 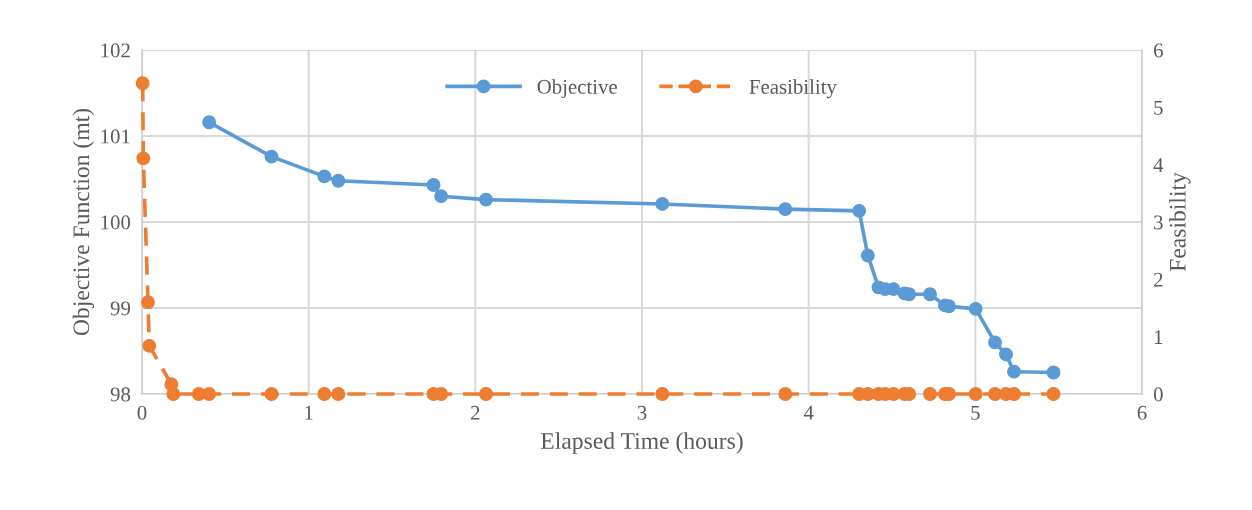 What do you see at coordinates (142, 412) in the screenshot?
I see `x-tick-label: 0` at bounding box center [142, 412].